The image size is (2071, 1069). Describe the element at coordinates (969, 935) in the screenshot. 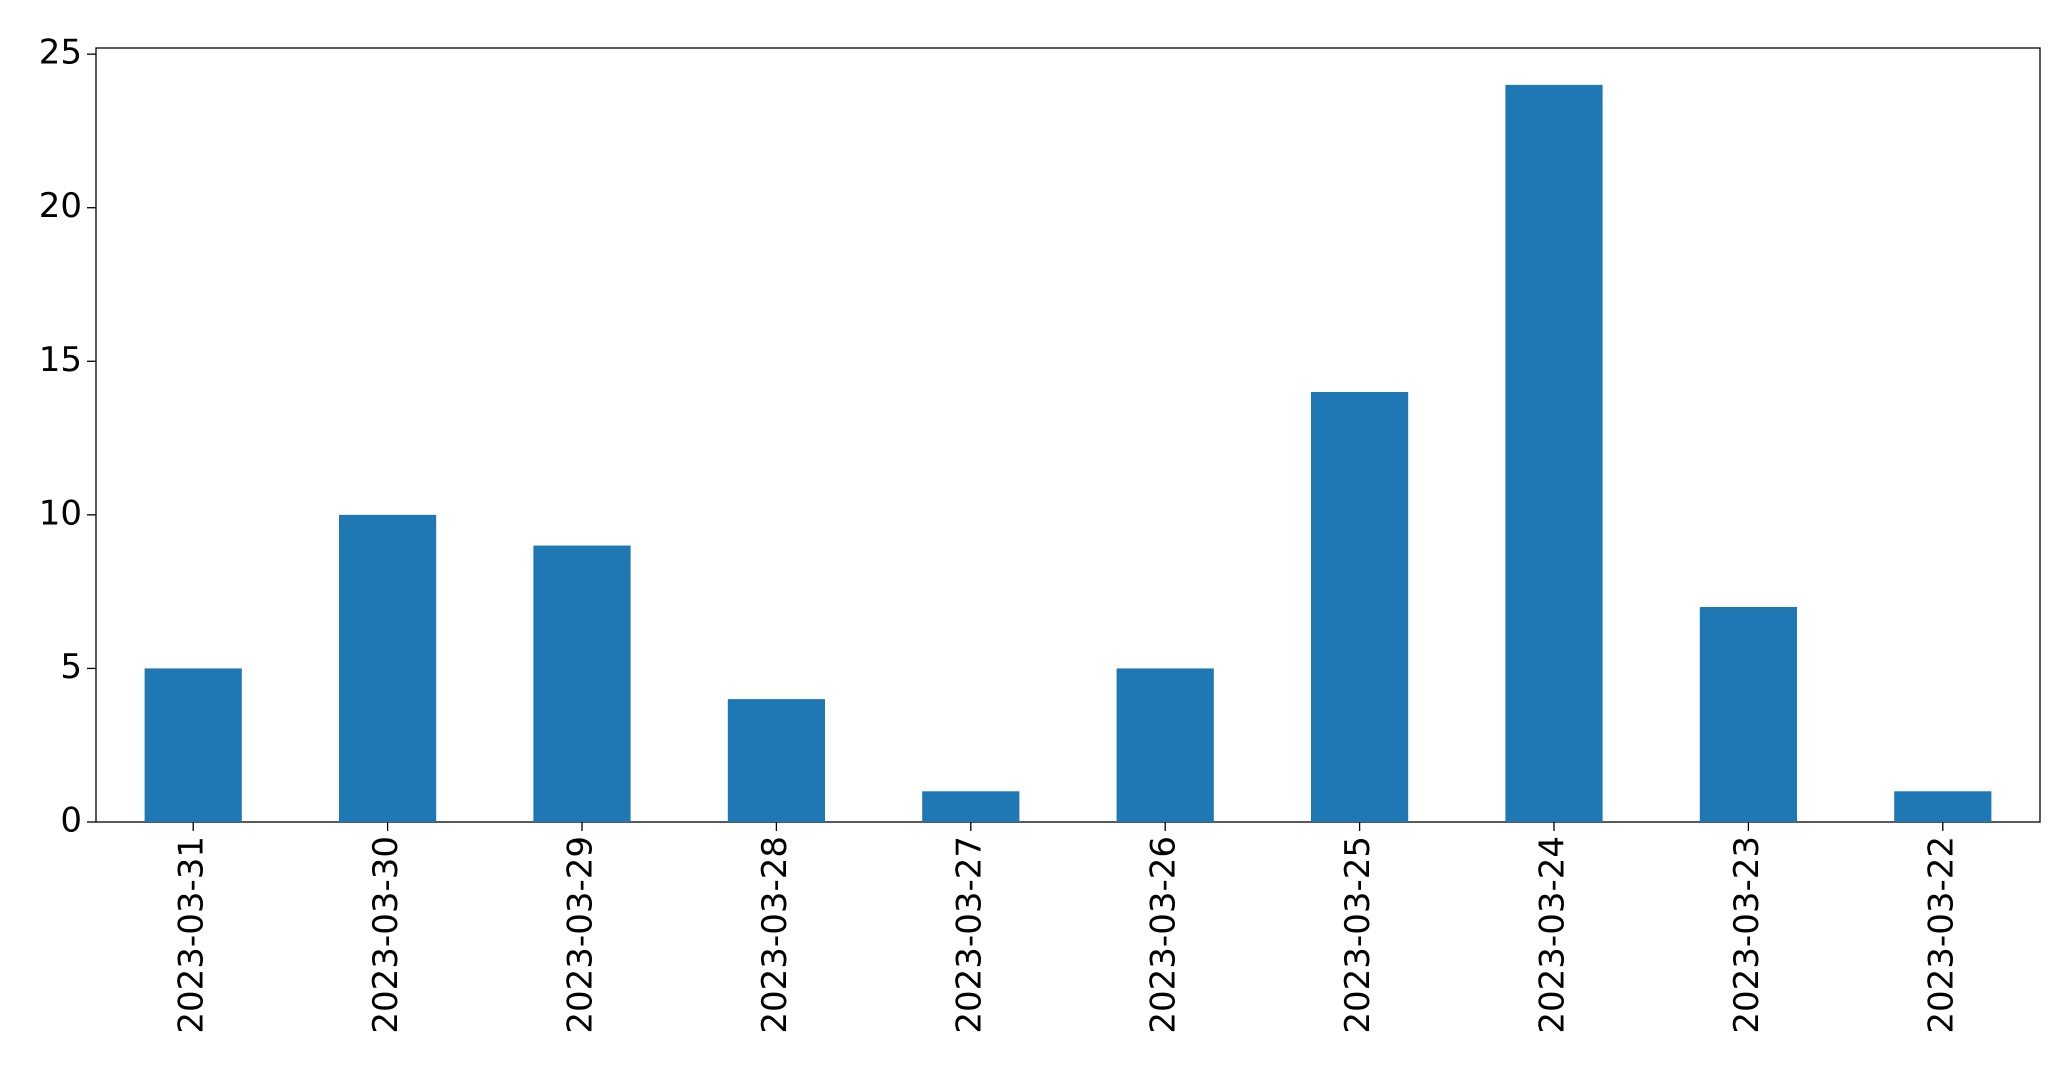

I see `x-tick-label: 2023-03-27` at that location.